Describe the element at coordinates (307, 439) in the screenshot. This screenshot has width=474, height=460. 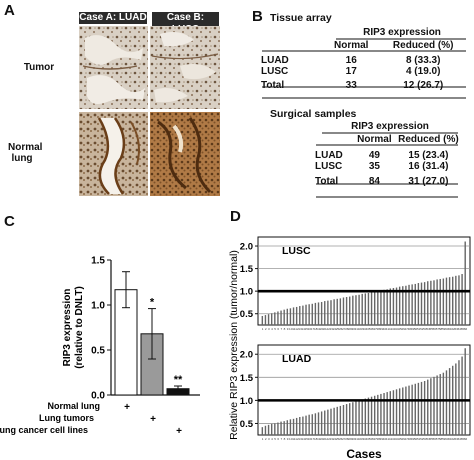
I see `case-number: 15` at that location.